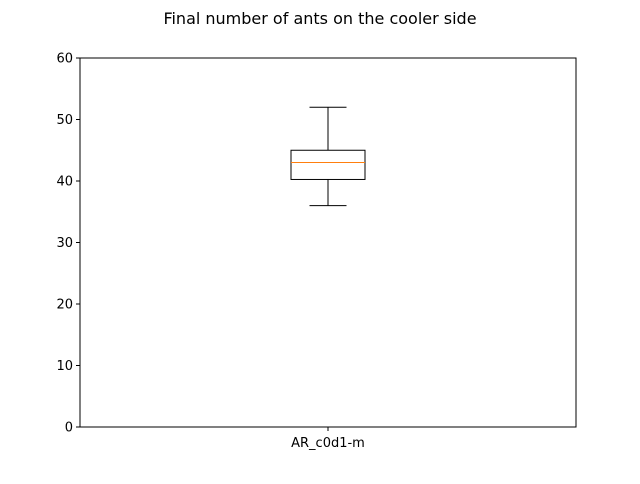  I want to click on x-tick-label: AR_c0d1-m, so click(328, 443).